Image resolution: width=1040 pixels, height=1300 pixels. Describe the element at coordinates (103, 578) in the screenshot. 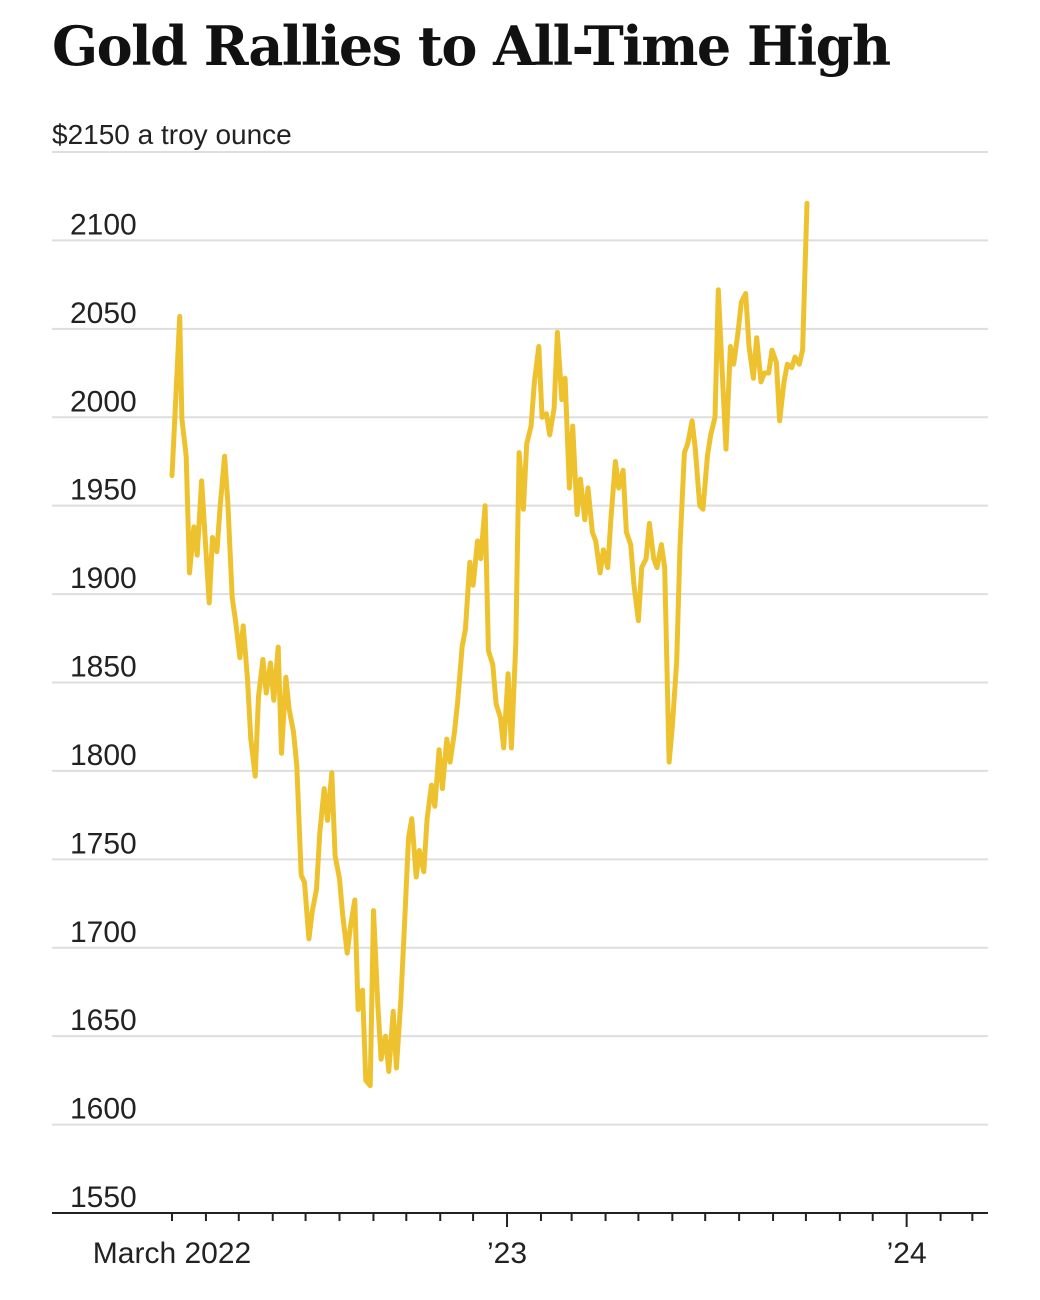

I see `y-tick-label: 1900` at that location.